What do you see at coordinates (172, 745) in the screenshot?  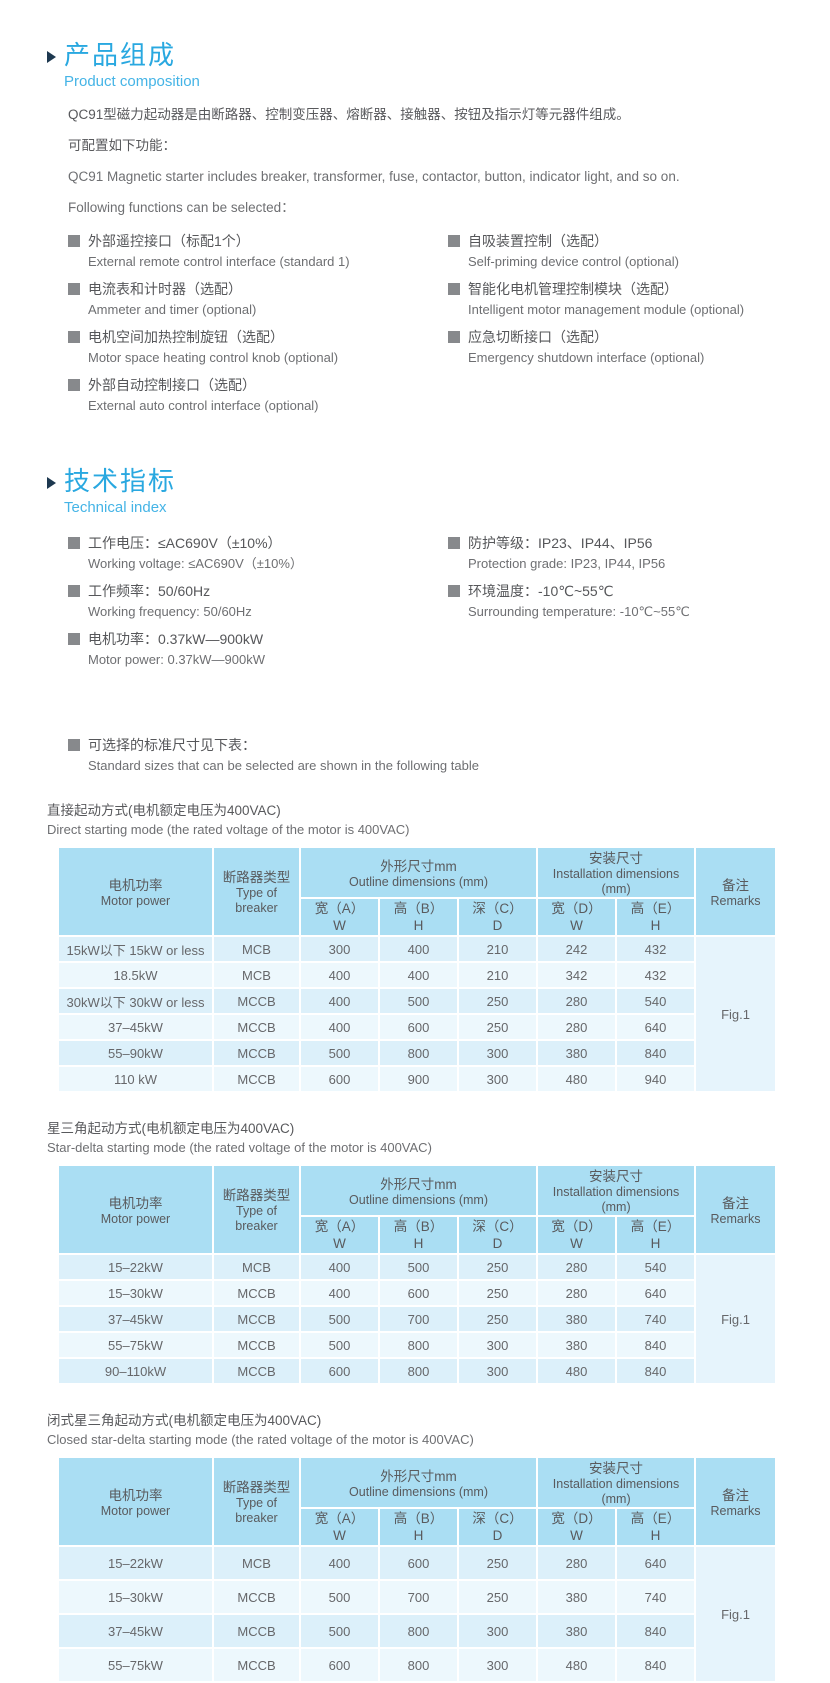 I see `note-zh: 可选择的标准尺寸见下表：` at bounding box center [172, 745].